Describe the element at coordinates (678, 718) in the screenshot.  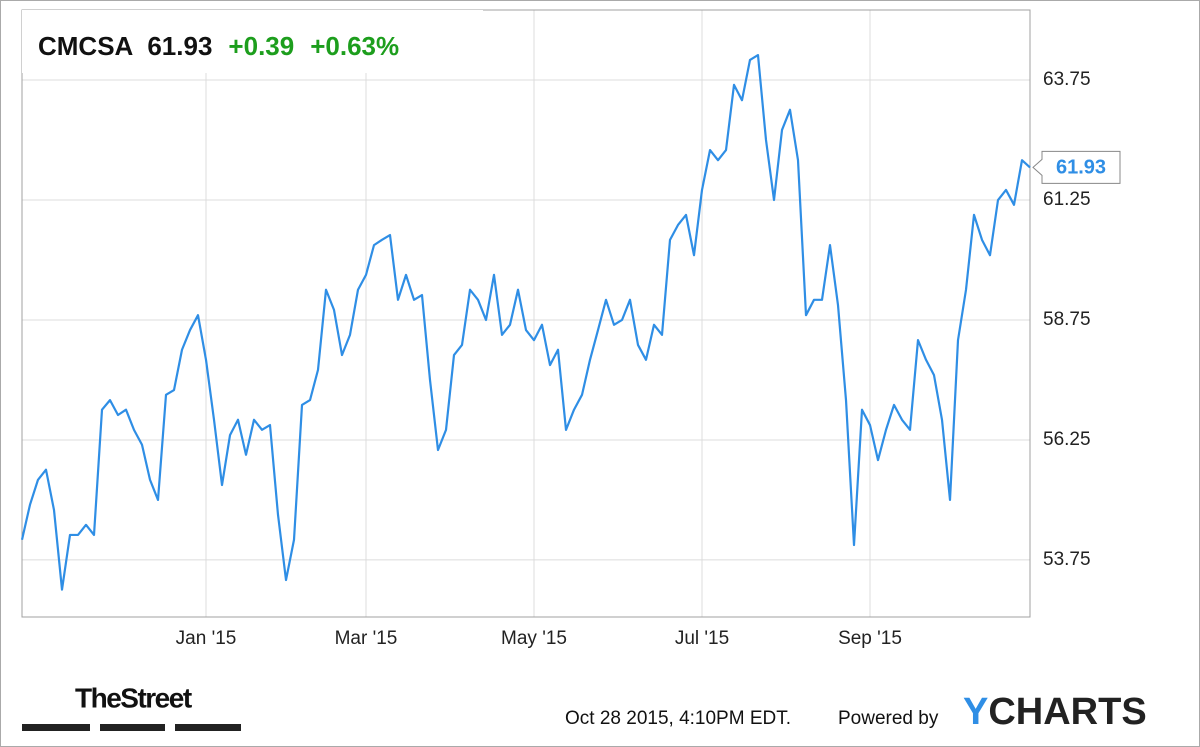
I see `timestamp: Oct 28 2015, 4:10PM EDT.` at that location.